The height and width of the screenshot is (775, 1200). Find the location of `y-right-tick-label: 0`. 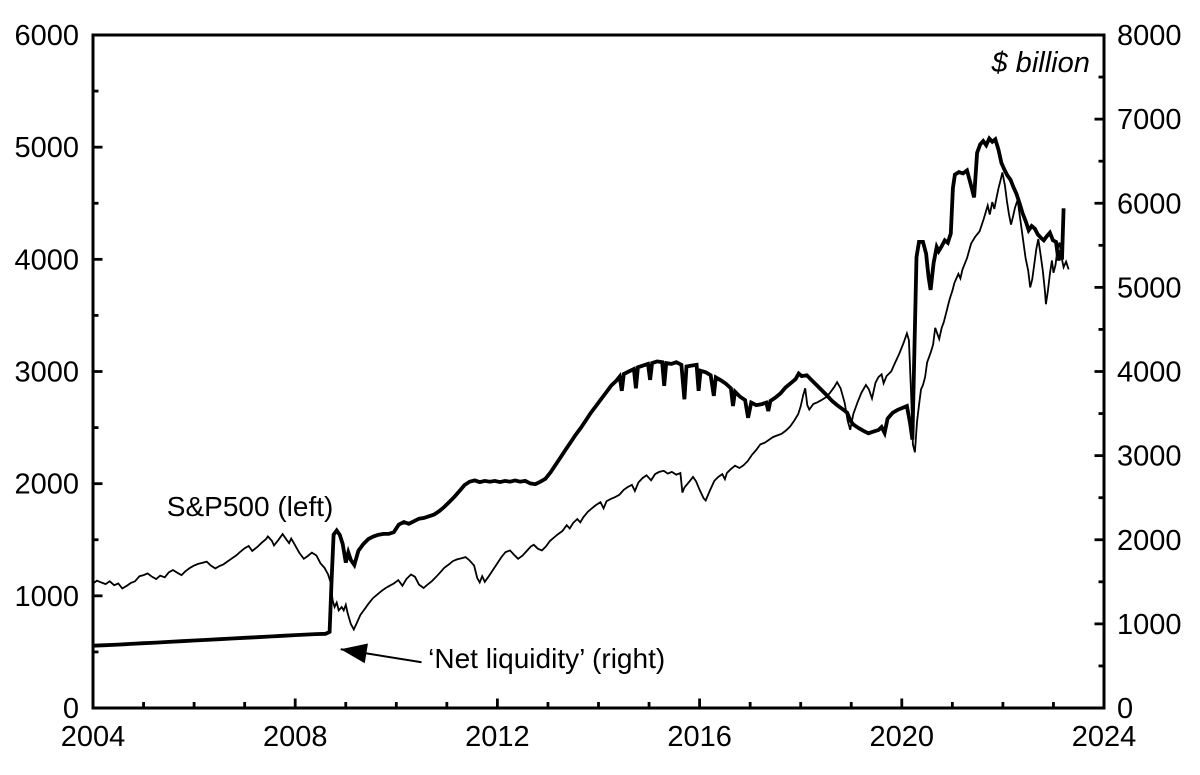

y-right-tick-label: 0 is located at coordinates (1125, 709).